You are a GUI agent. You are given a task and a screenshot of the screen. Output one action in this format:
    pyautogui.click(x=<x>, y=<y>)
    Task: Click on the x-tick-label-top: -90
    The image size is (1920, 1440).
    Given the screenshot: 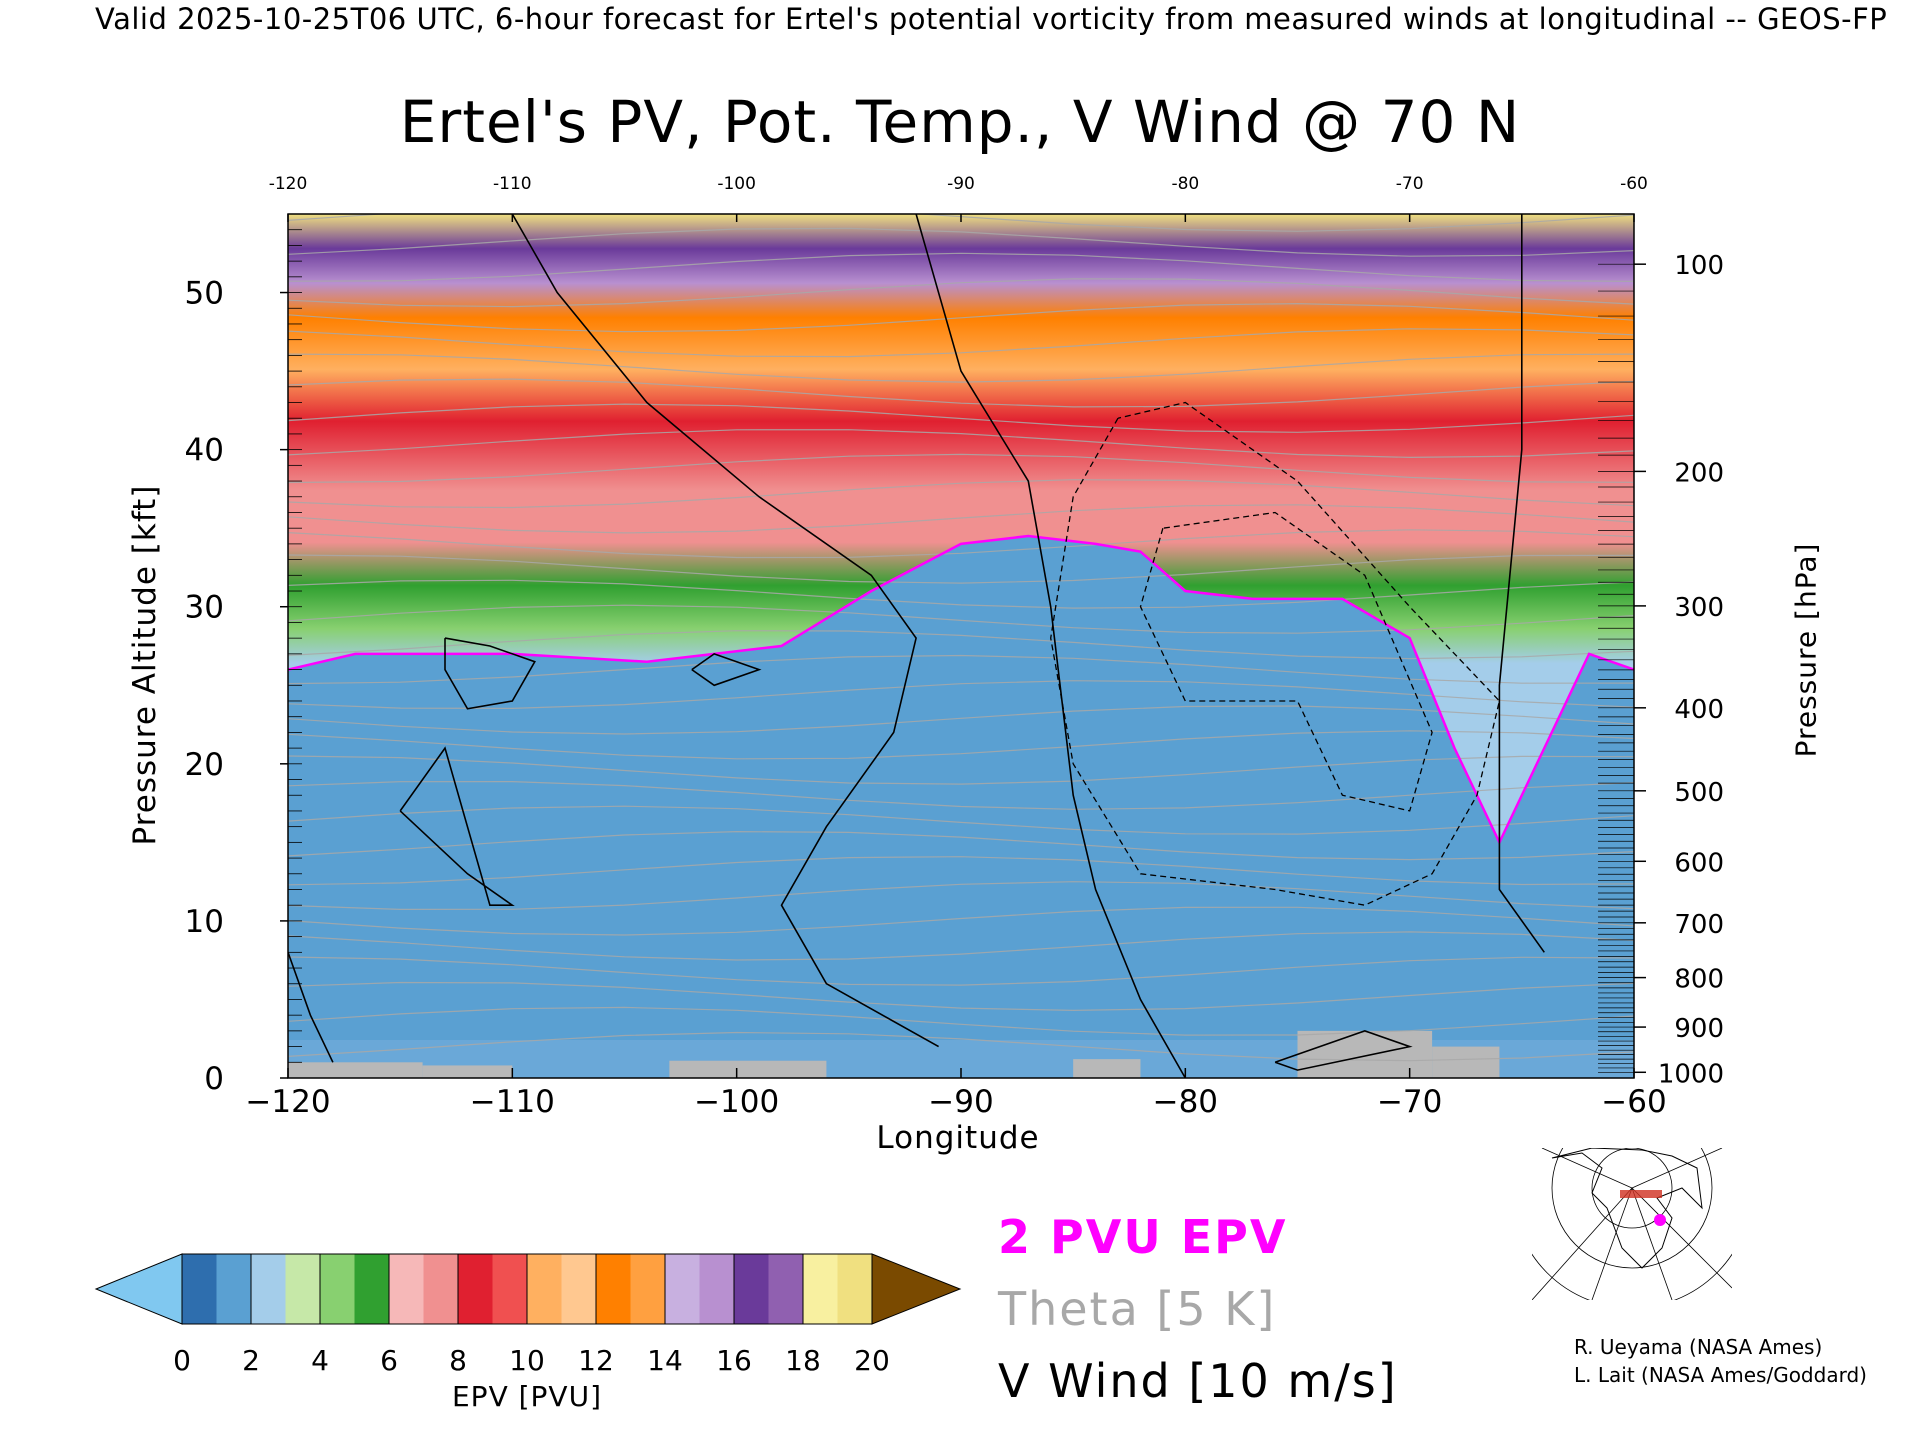 What is the action you would take?
    pyautogui.click(x=961, y=184)
    